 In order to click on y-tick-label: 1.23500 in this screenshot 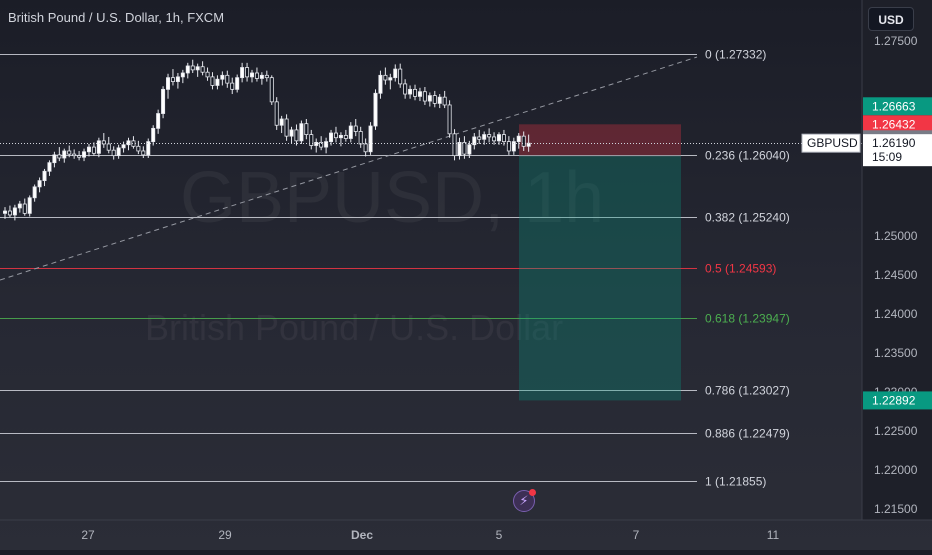, I will do `click(896, 353)`.